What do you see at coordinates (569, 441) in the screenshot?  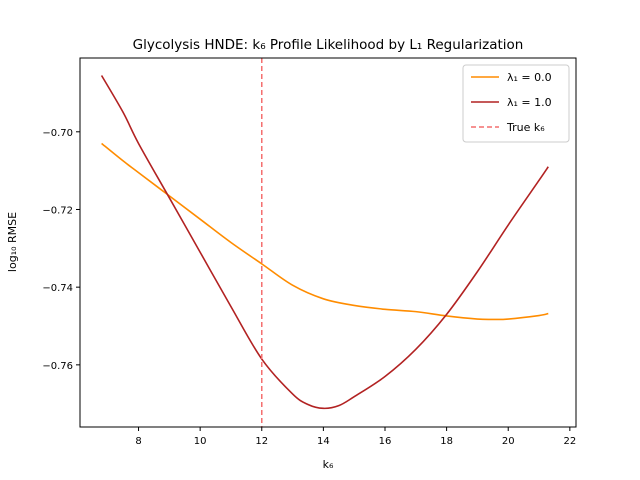 I see `x-tick-label: 22` at bounding box center [569, 441].